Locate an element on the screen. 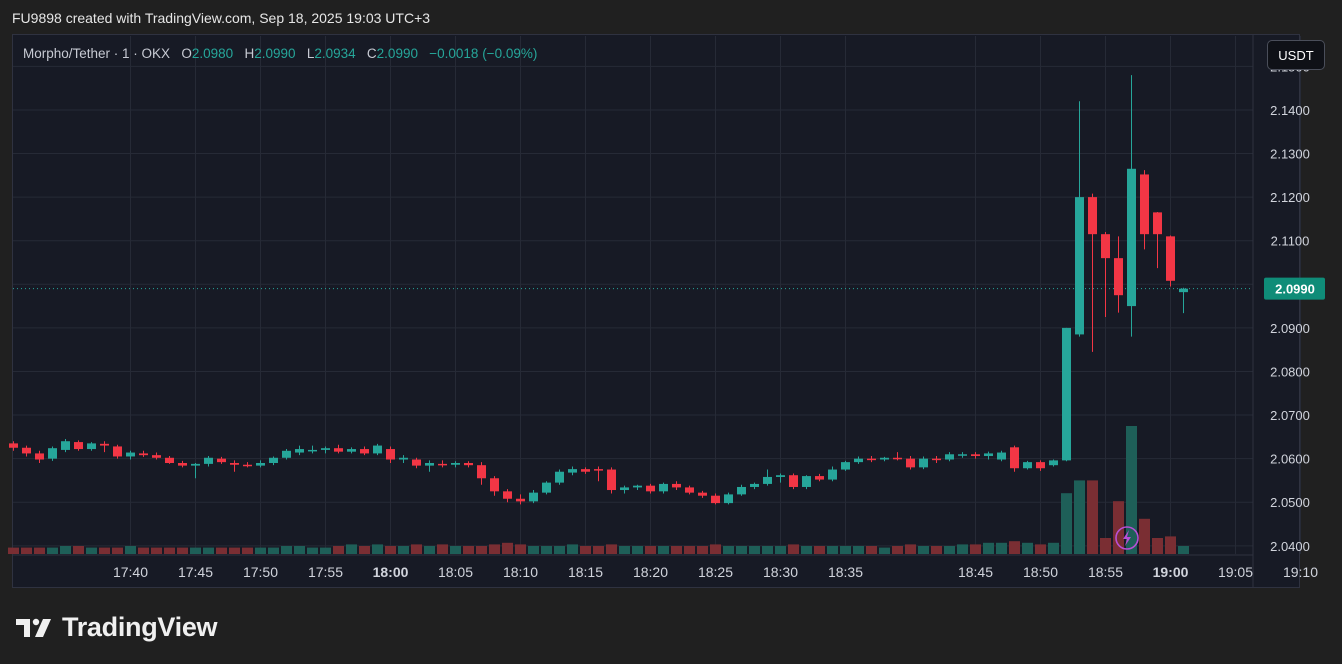  y-tick-label: 2.0500 is located at coordinates (1290, 502).